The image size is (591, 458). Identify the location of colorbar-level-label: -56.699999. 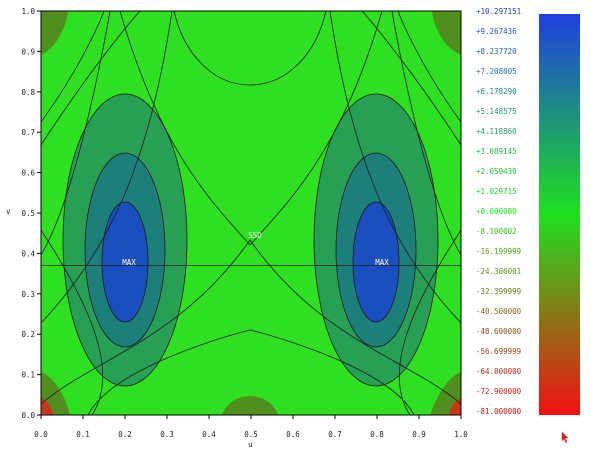
(498, 351).